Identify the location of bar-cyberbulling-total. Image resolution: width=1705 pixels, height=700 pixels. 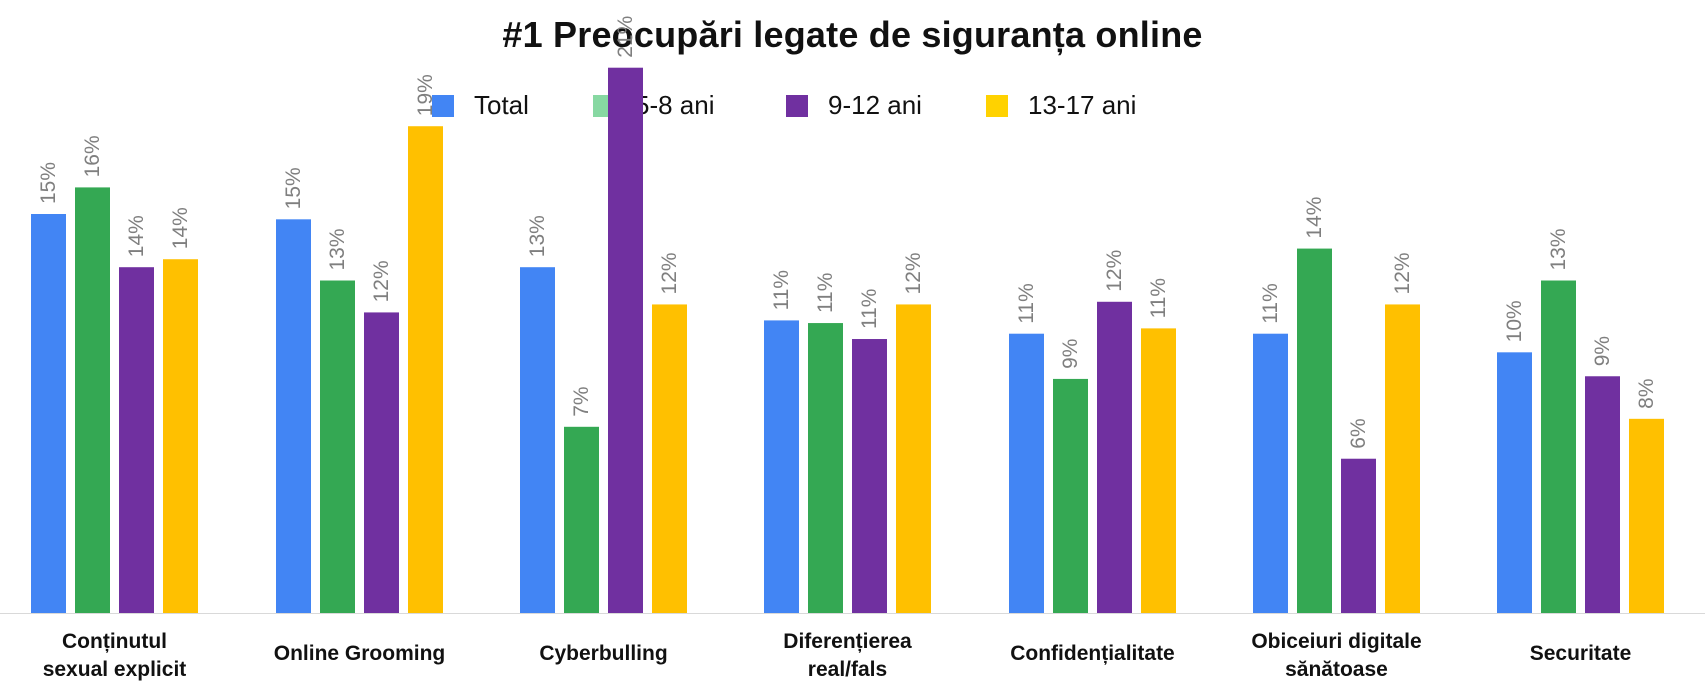
(537, 440).